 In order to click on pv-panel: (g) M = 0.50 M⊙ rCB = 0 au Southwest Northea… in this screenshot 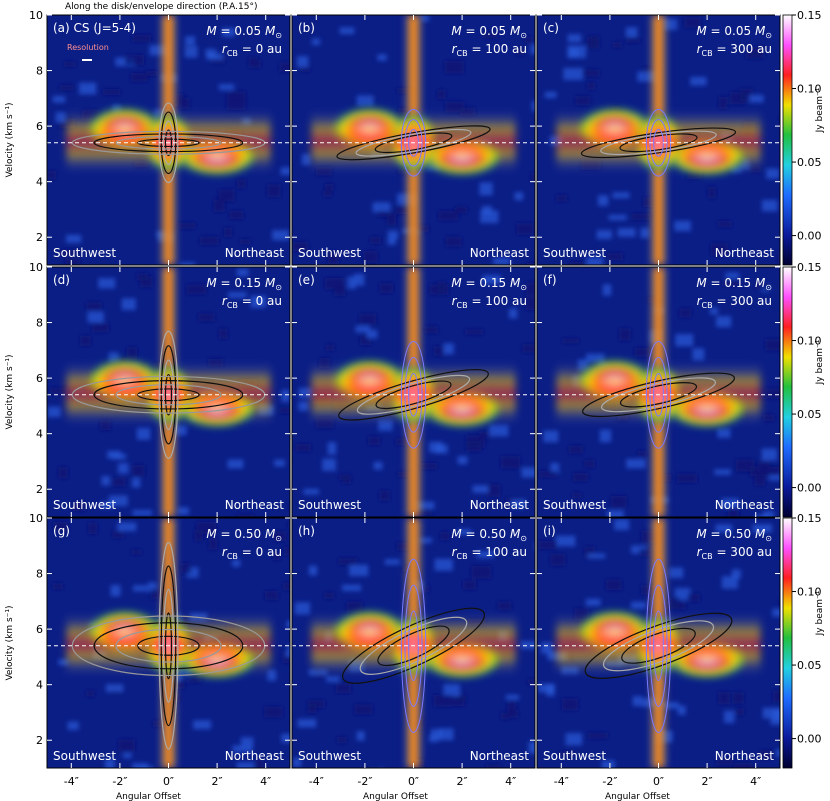, I will do `click(168, 643)`.